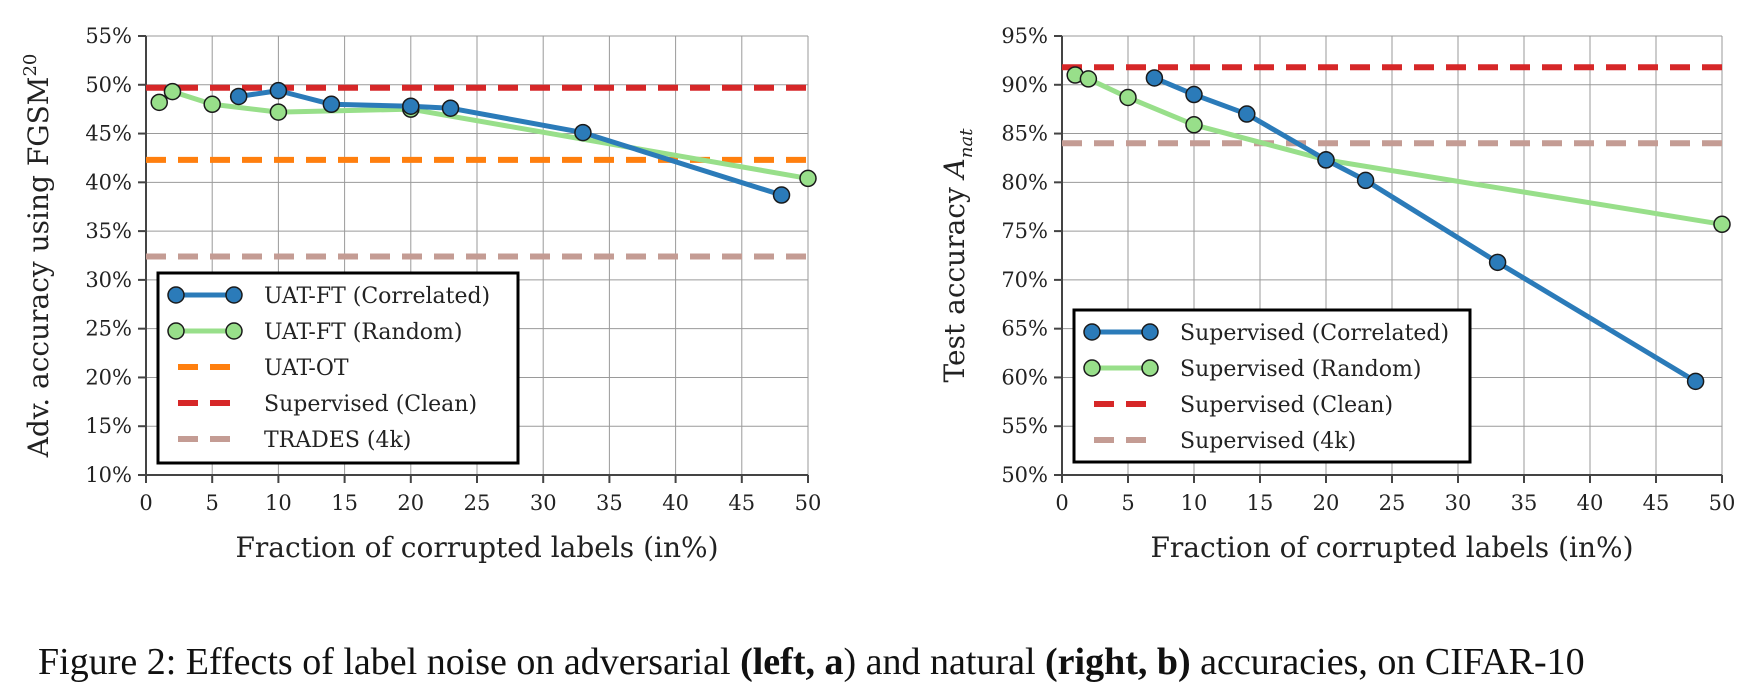  Describe the element at coordinates (37, 256) in the screenshot. I see `y-axis-label: Adv. accuracy using FGSM20` at that location.